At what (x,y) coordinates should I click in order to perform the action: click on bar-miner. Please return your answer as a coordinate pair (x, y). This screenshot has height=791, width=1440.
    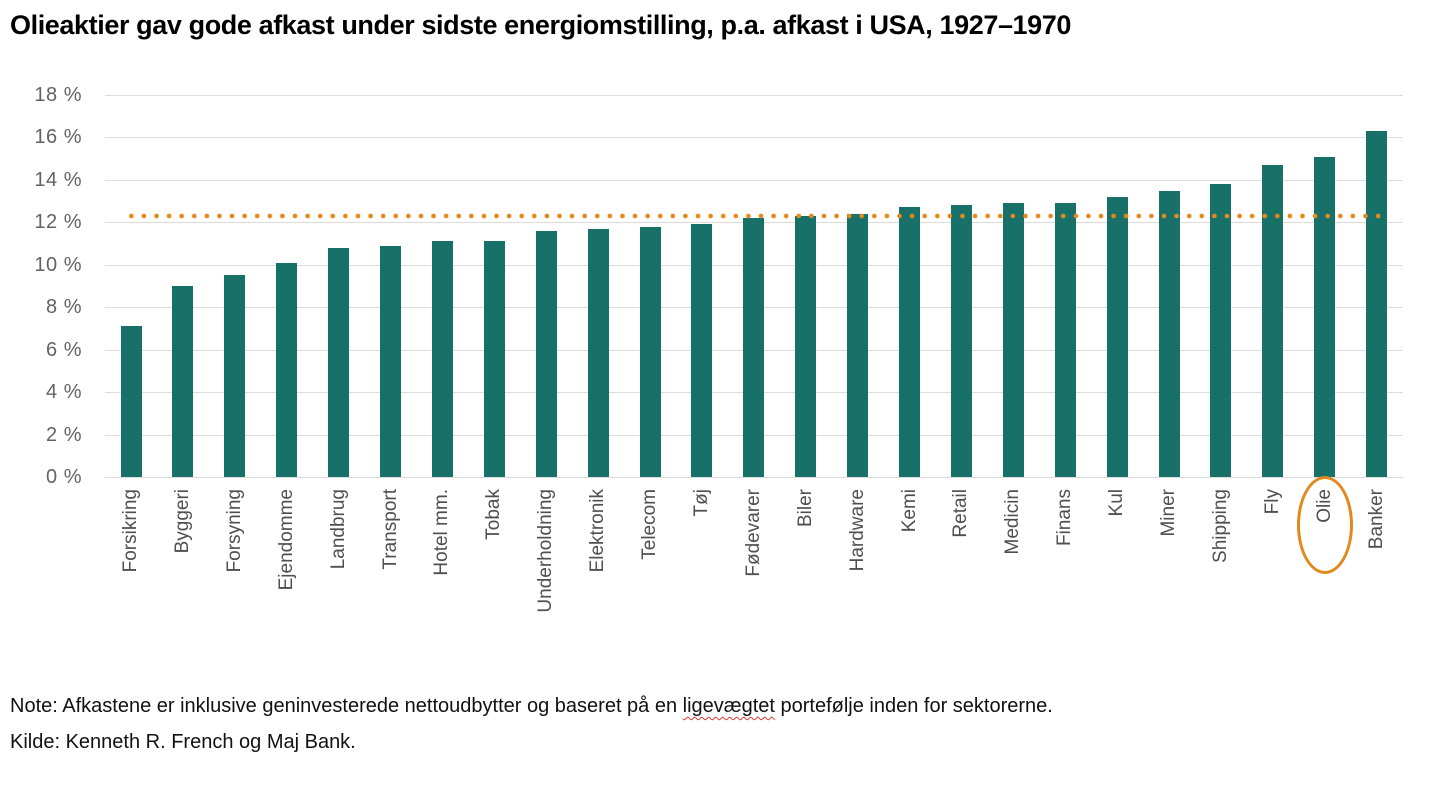
    Looking at the image, I should click on (1169, 333).